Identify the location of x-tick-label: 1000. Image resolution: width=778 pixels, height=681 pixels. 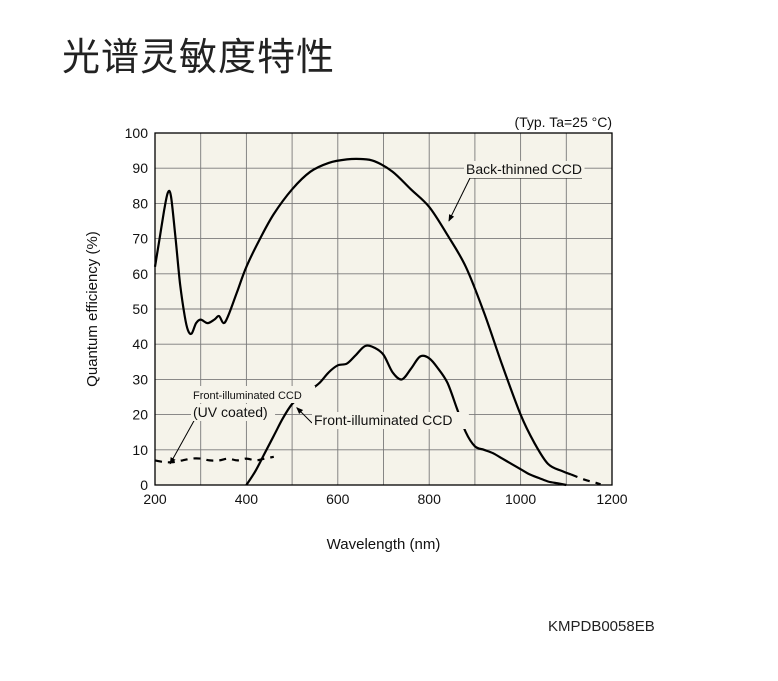
(520, 499).